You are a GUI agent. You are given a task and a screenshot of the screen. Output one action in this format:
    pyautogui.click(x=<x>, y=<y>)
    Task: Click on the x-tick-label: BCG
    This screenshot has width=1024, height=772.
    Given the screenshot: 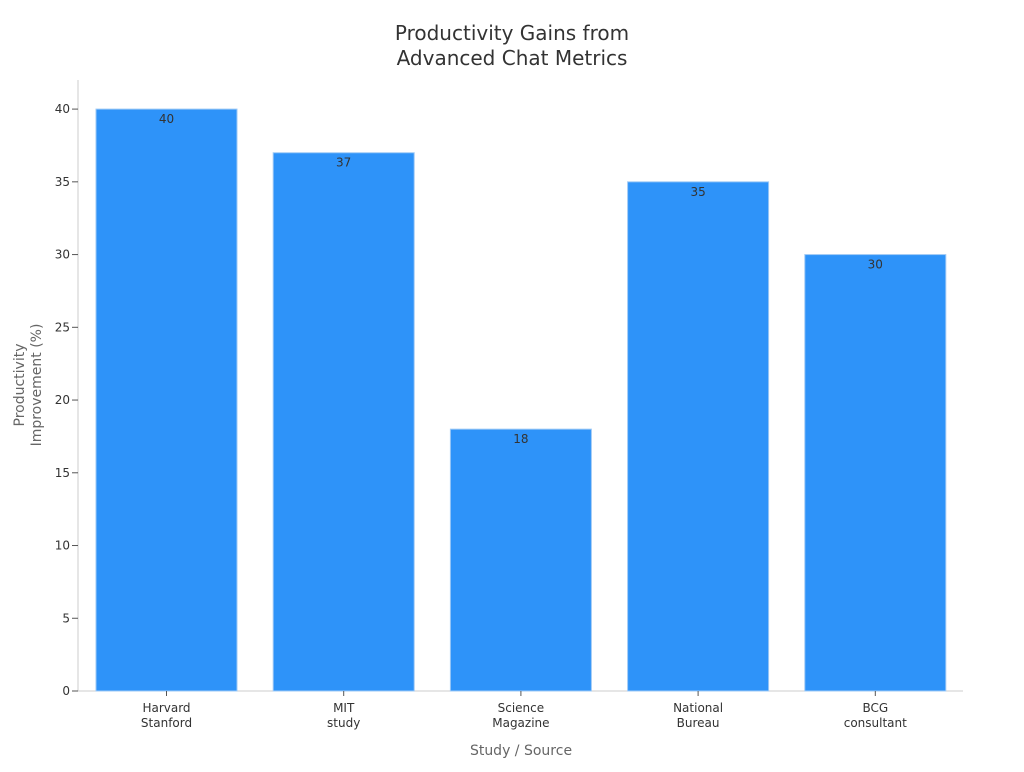 What is the action you would take?
    pyautogui.click(x=875, y=708)
    